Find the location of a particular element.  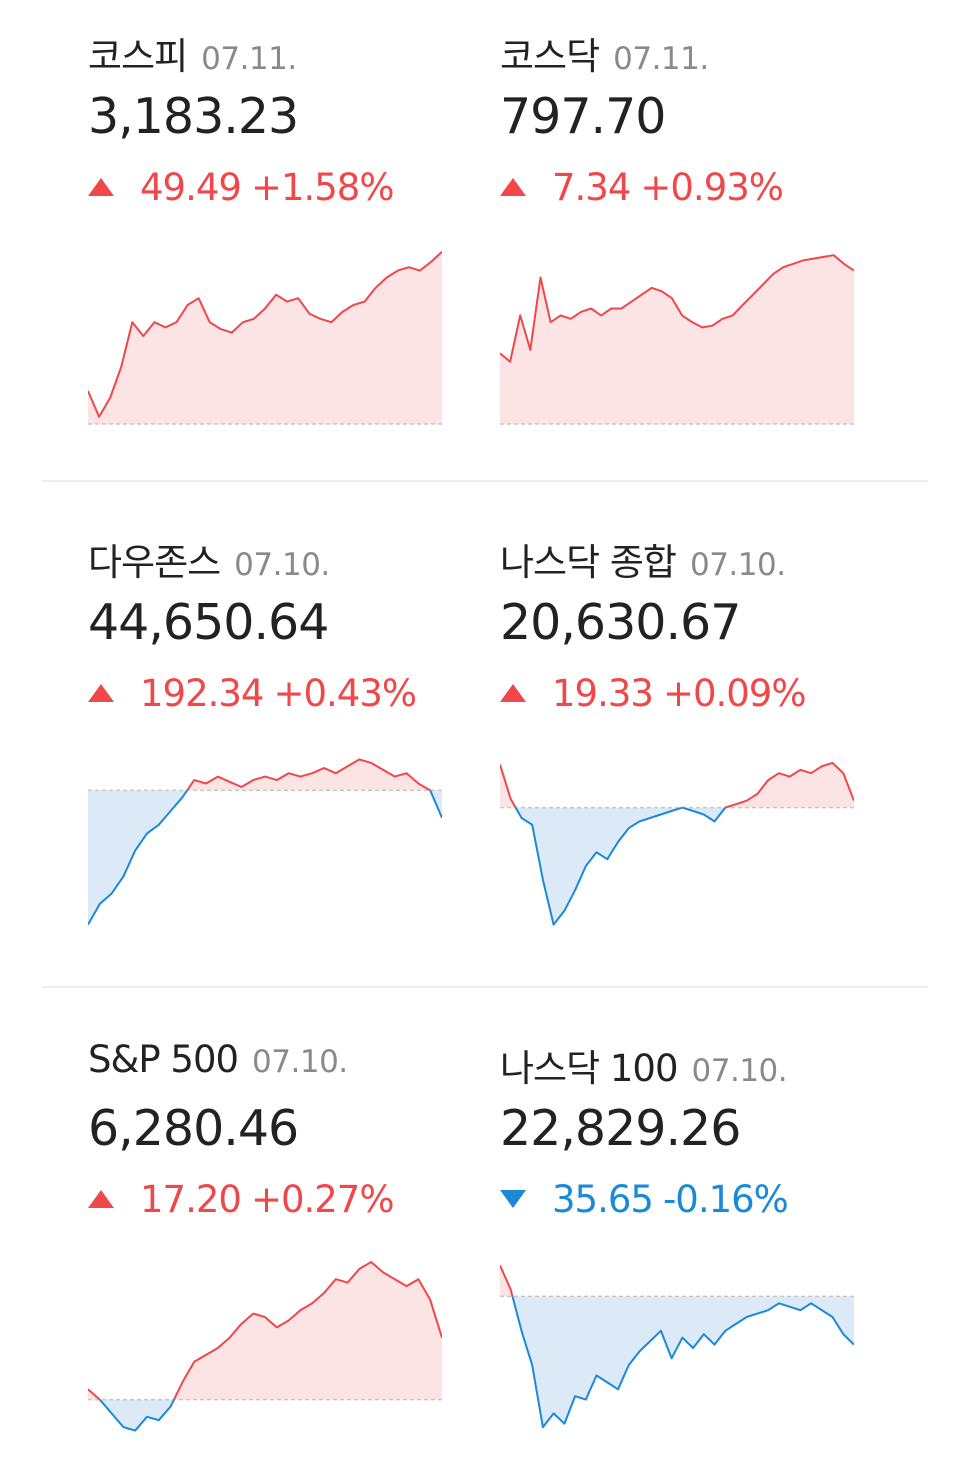

index-change: 49.49 +1.58% is located at coordinates (241, 187).